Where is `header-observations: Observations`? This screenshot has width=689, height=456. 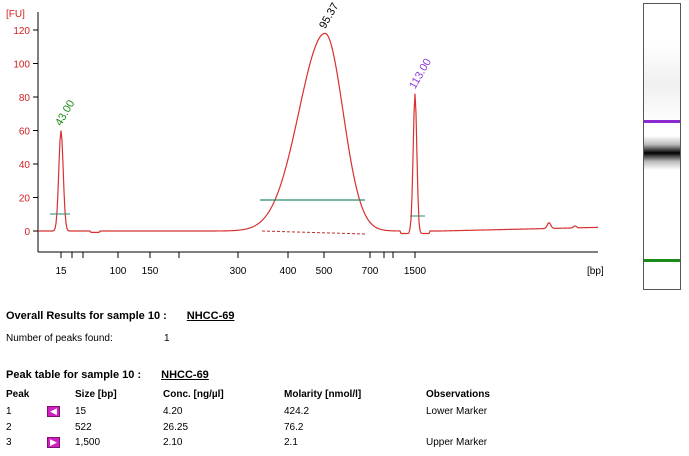 header-observations: Observations is located at coordinates (458, 394).